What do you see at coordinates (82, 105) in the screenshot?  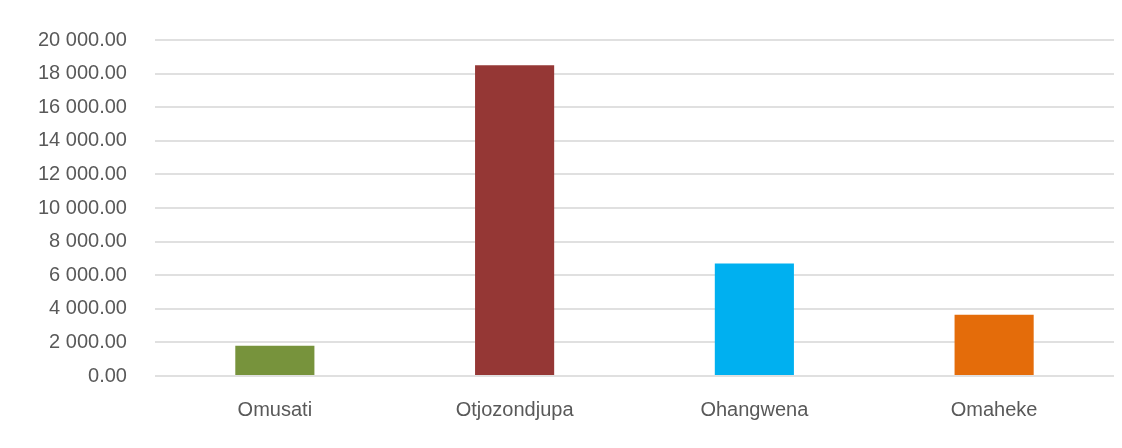 I see `y-tick-label: 16 000.00` at bounding box center [82, 105].